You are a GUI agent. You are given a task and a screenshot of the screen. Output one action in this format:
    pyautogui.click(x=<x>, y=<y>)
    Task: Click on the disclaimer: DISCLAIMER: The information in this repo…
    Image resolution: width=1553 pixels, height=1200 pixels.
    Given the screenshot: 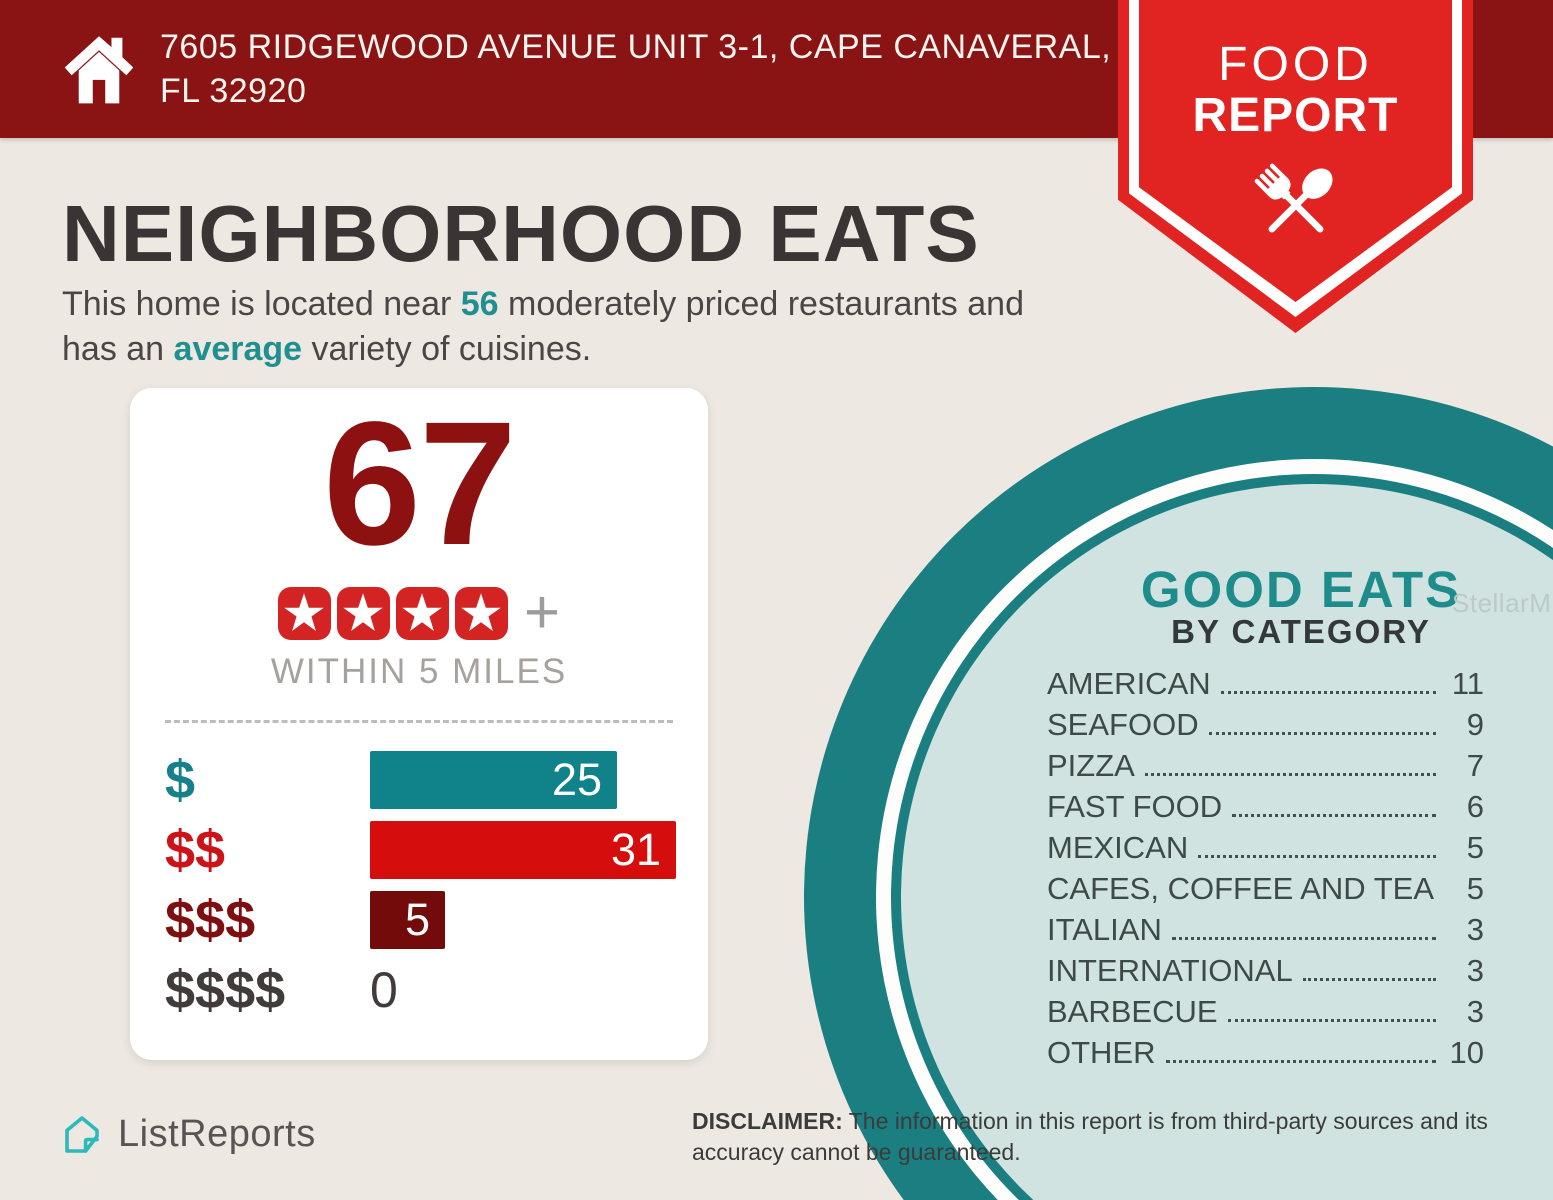 What is the action you would take?
    pyautogui.click(x=1107, y=1137)
    